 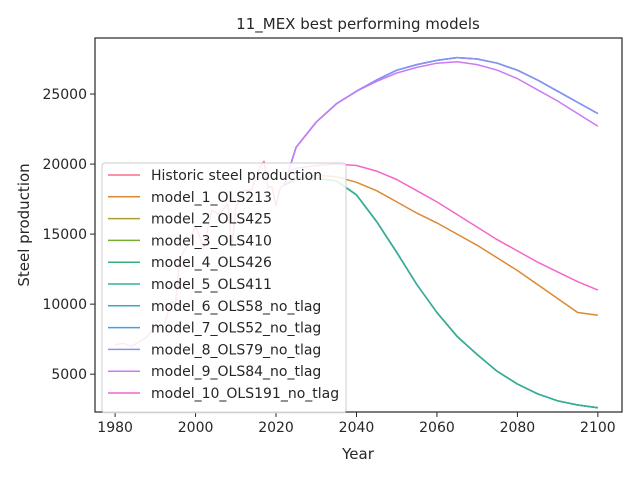 What do you see at coordinates (24, 224) in the screenshot?
I see `y-axis-label: Steel production` at bounding box center [24, 224].